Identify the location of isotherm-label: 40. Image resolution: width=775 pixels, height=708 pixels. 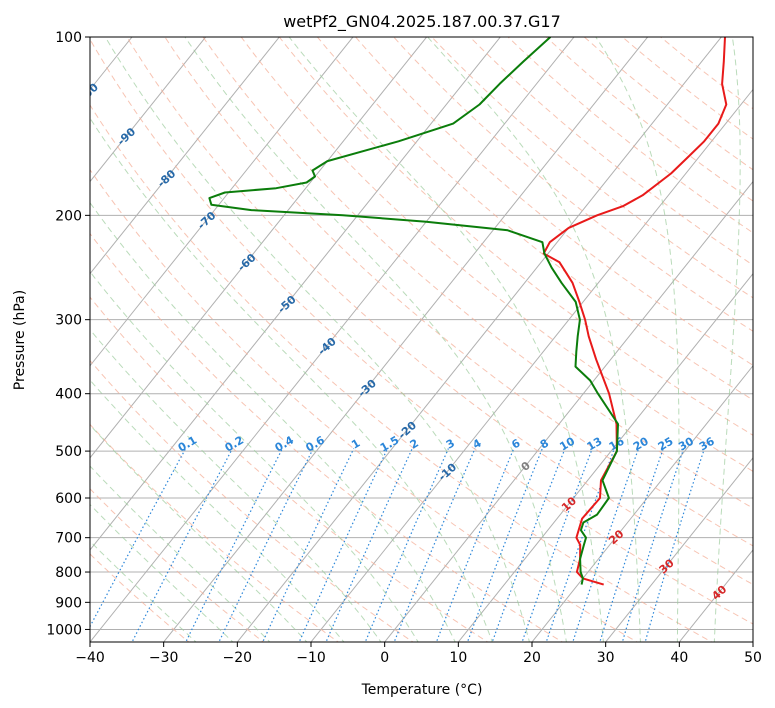
(719, 593).